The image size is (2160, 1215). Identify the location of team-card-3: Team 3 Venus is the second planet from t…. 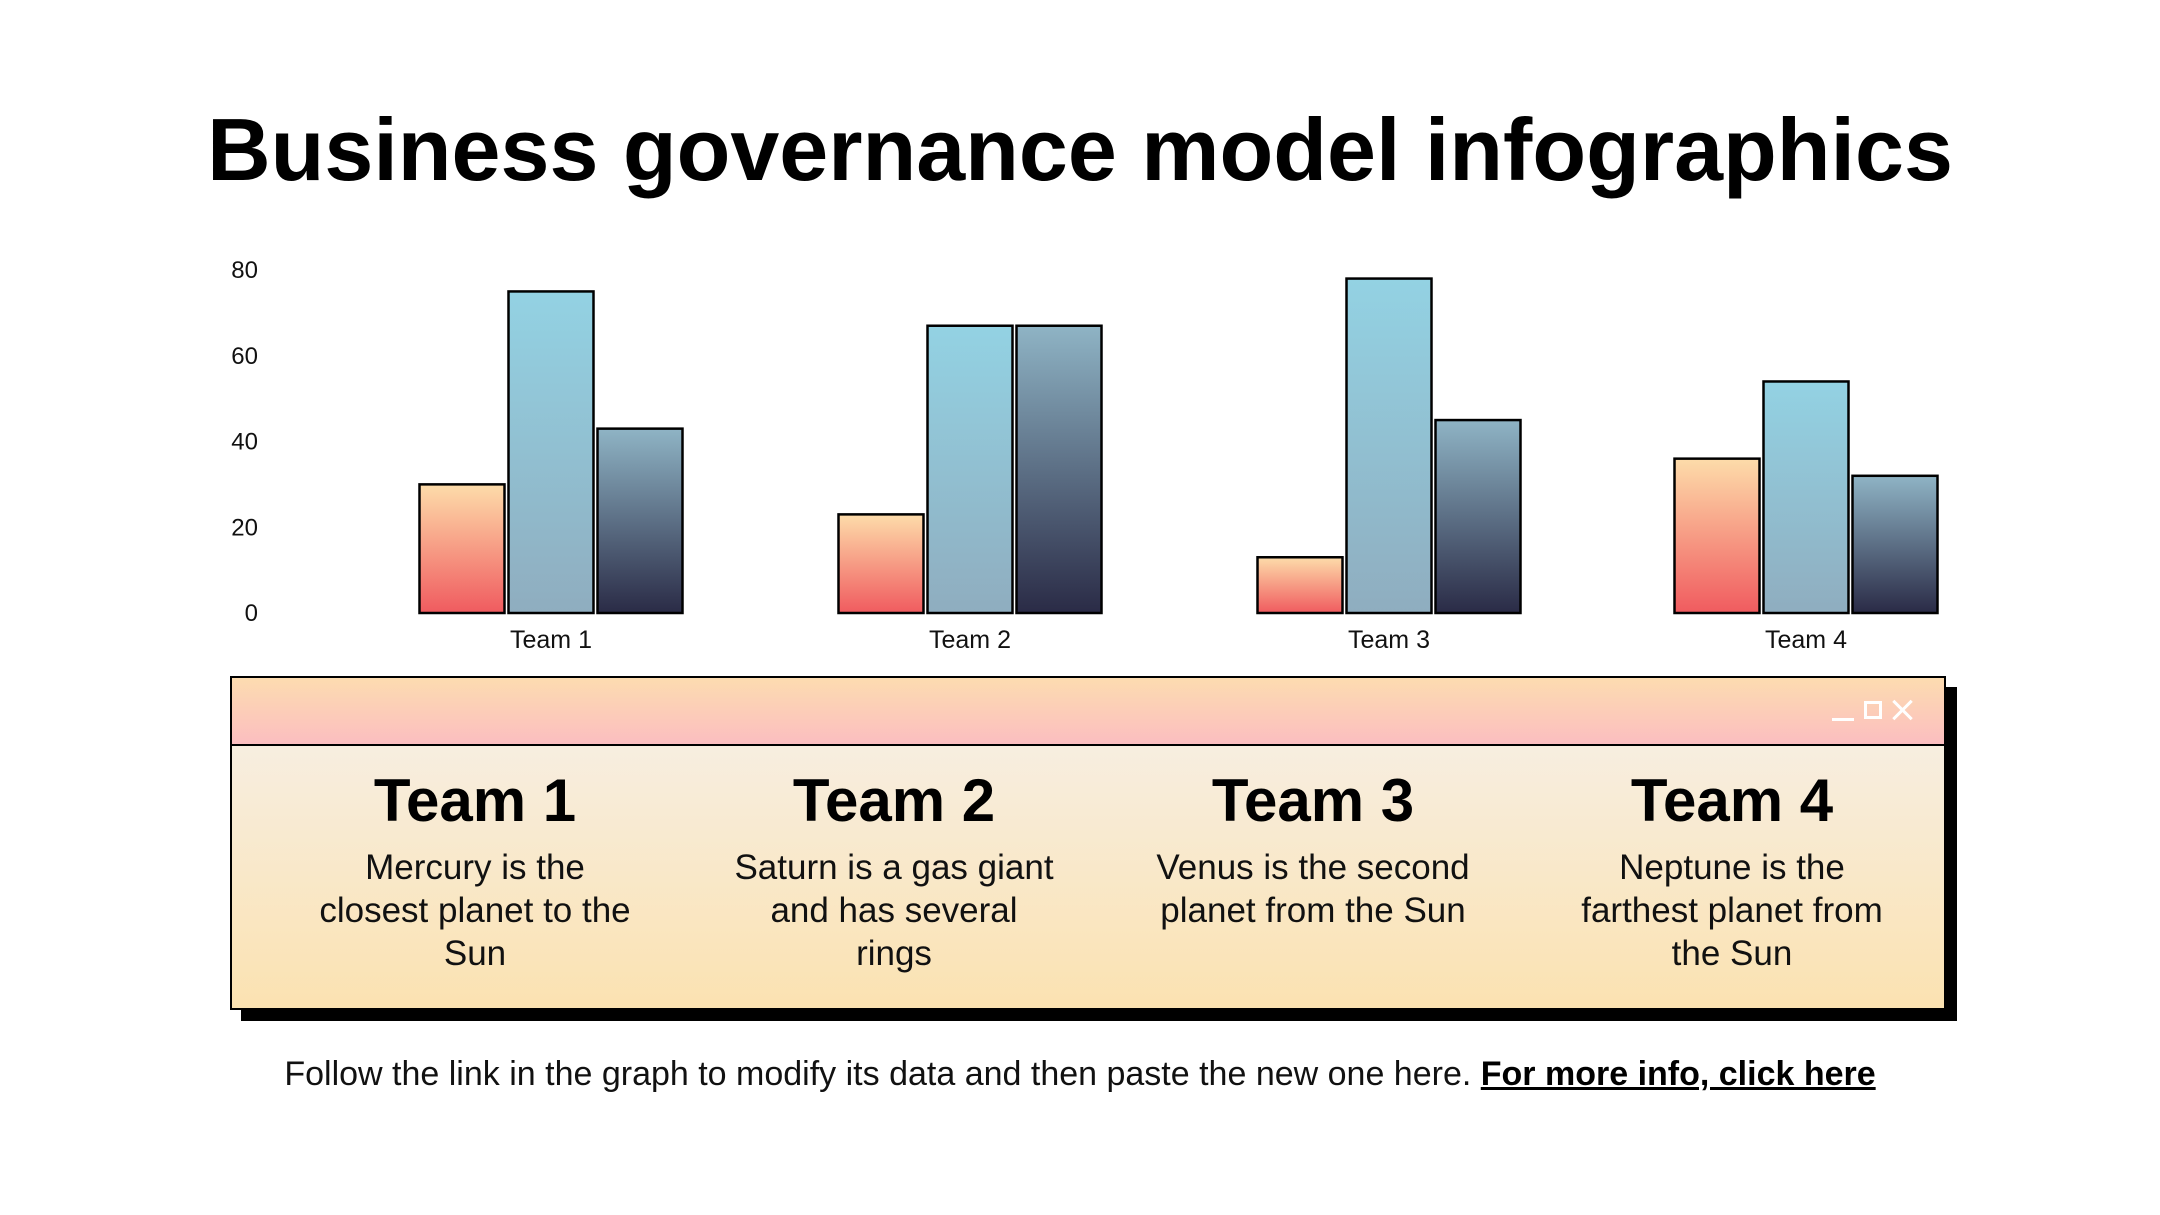
(1313, 838).